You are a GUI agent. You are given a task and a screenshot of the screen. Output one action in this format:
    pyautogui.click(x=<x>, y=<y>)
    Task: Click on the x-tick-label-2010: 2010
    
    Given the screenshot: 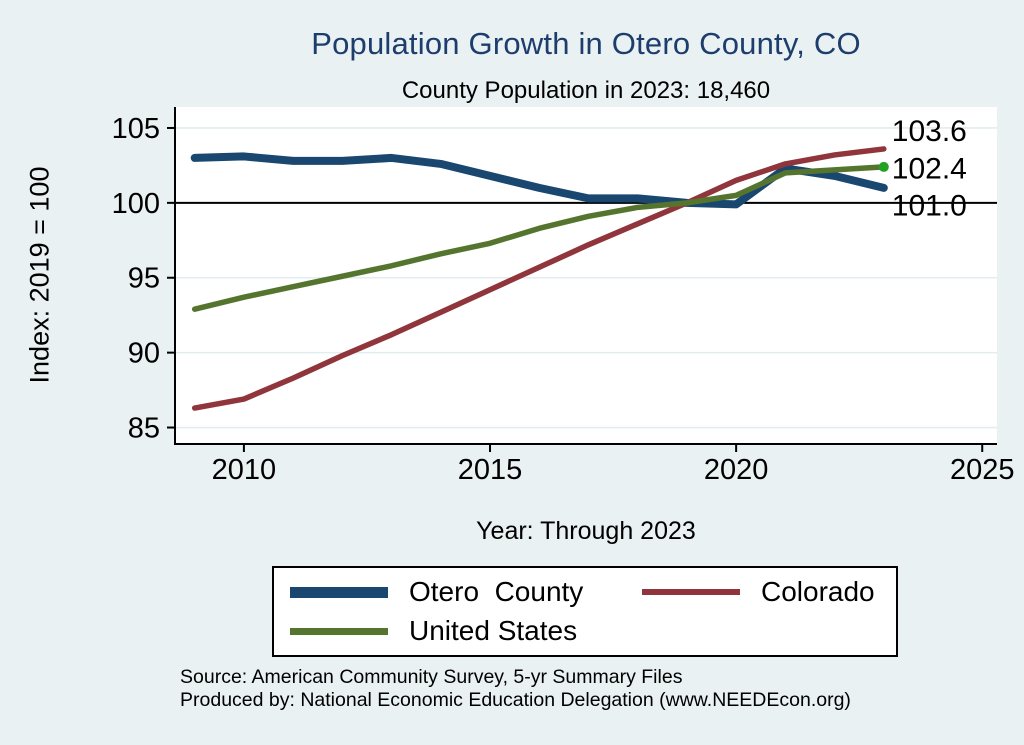 What is the action you would take?
    pyautogui.click(x=244, y=470)
    